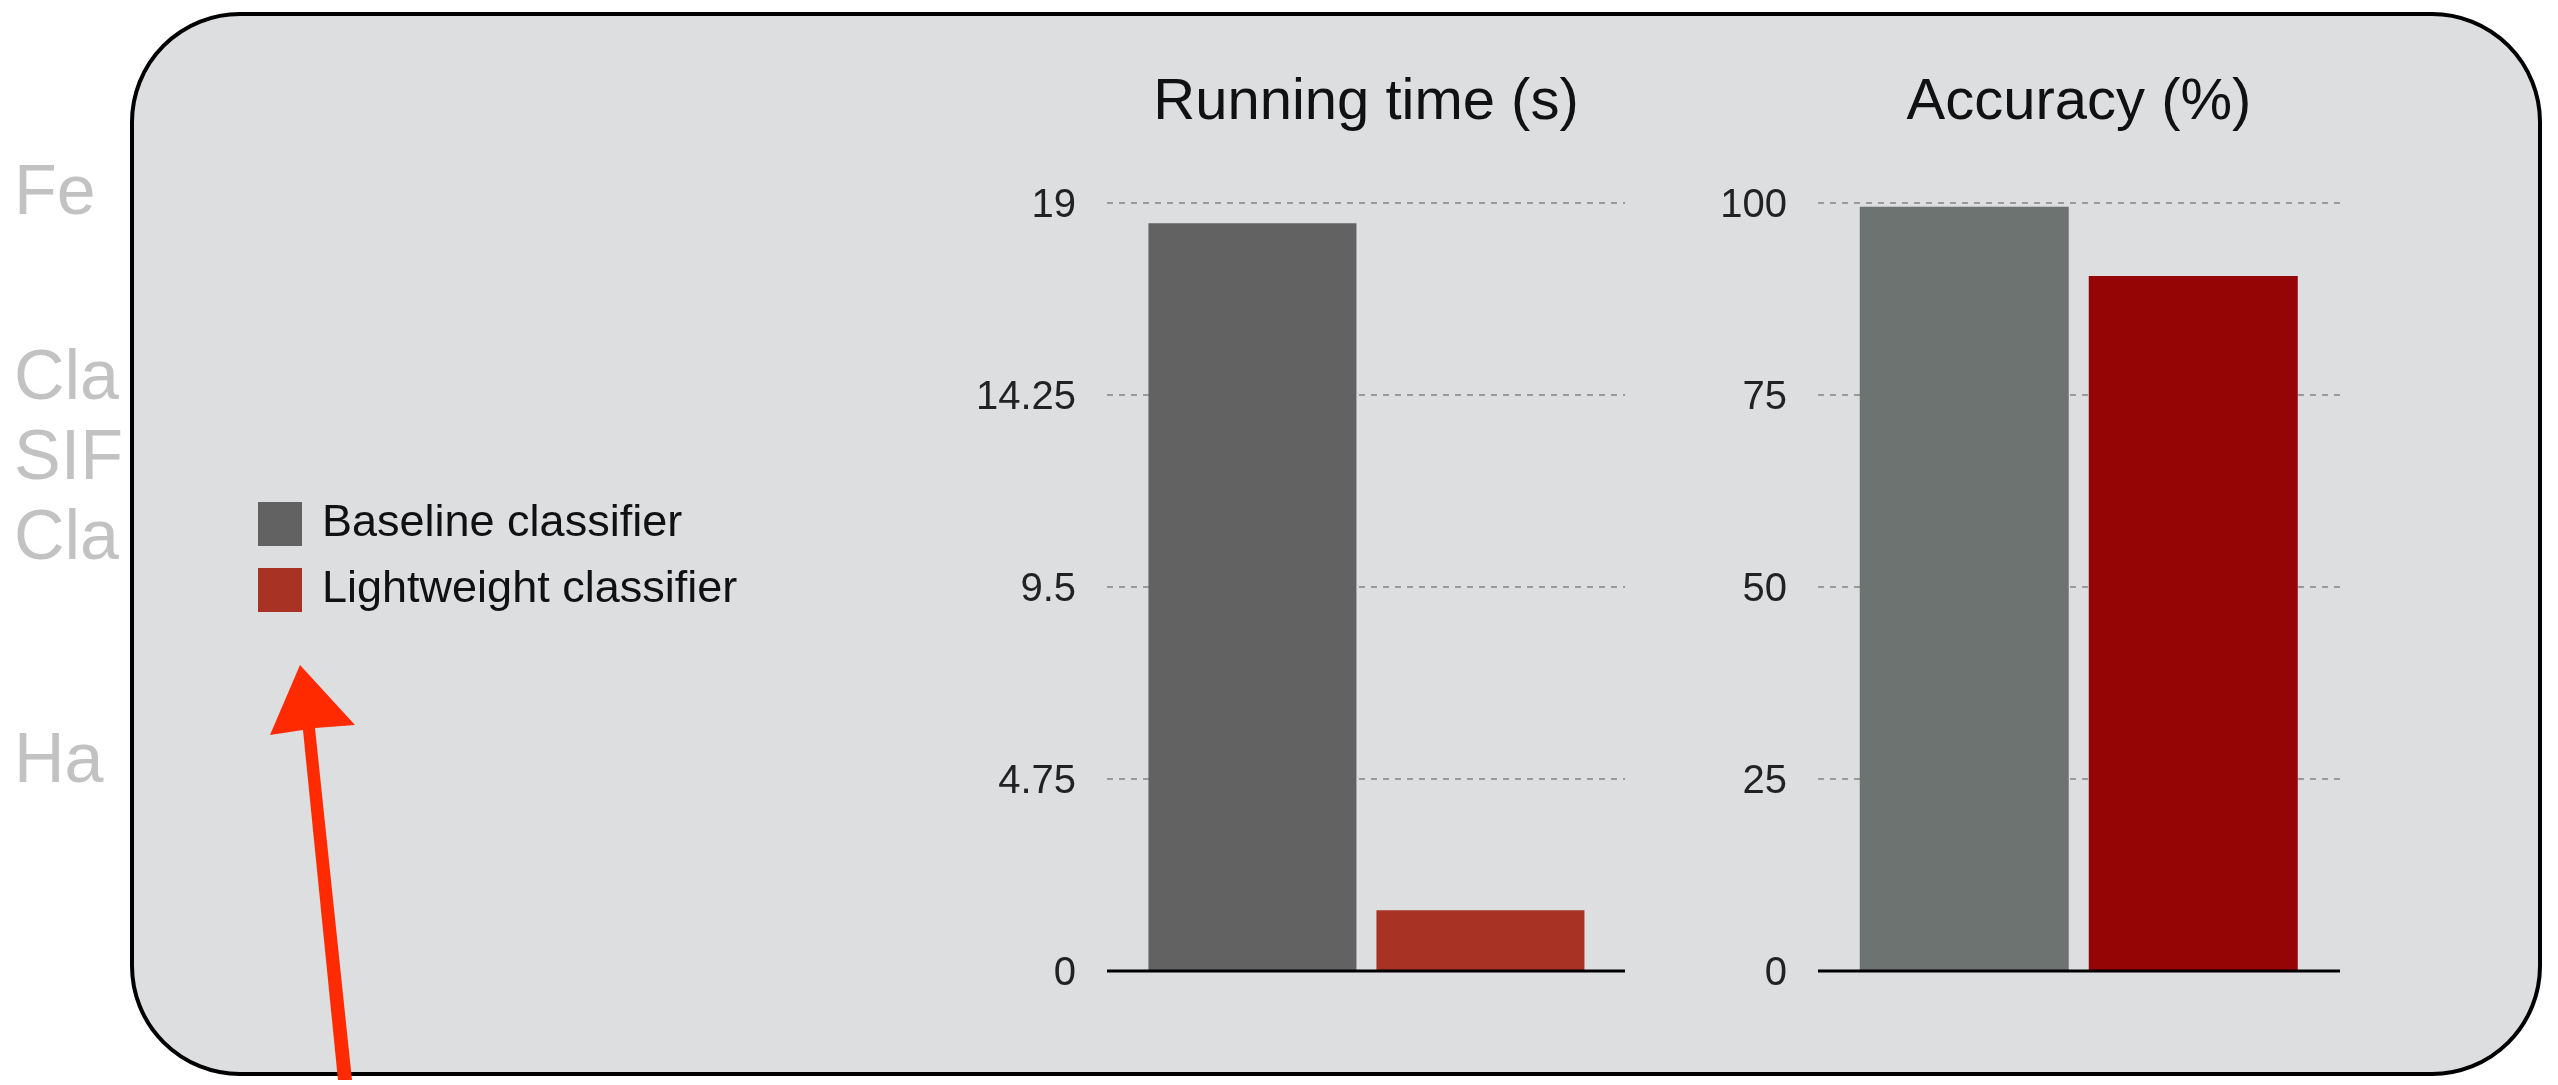  Describe the element at coordinates (1037, 779) in the screenshot. I see `y-tick-label: 4.75` at that location.